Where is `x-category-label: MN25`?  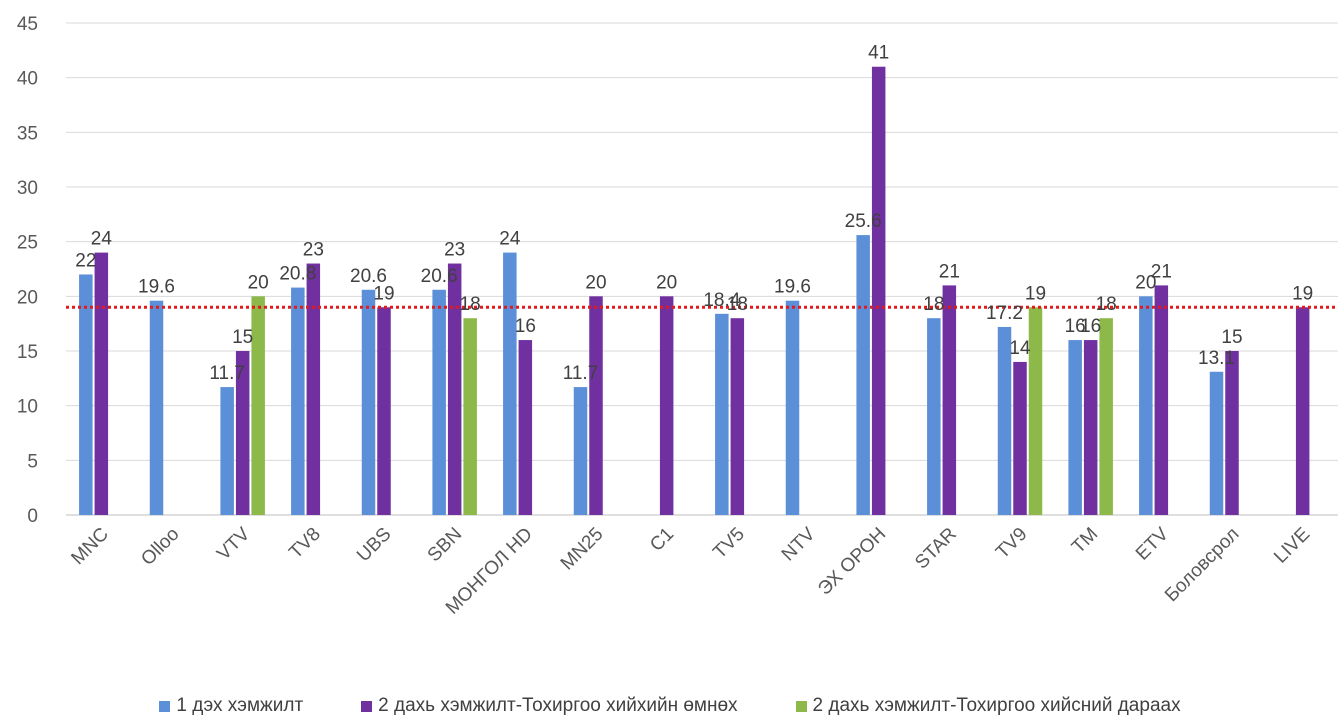 x-category-label: MN25 is located at coordinates (582, 549).